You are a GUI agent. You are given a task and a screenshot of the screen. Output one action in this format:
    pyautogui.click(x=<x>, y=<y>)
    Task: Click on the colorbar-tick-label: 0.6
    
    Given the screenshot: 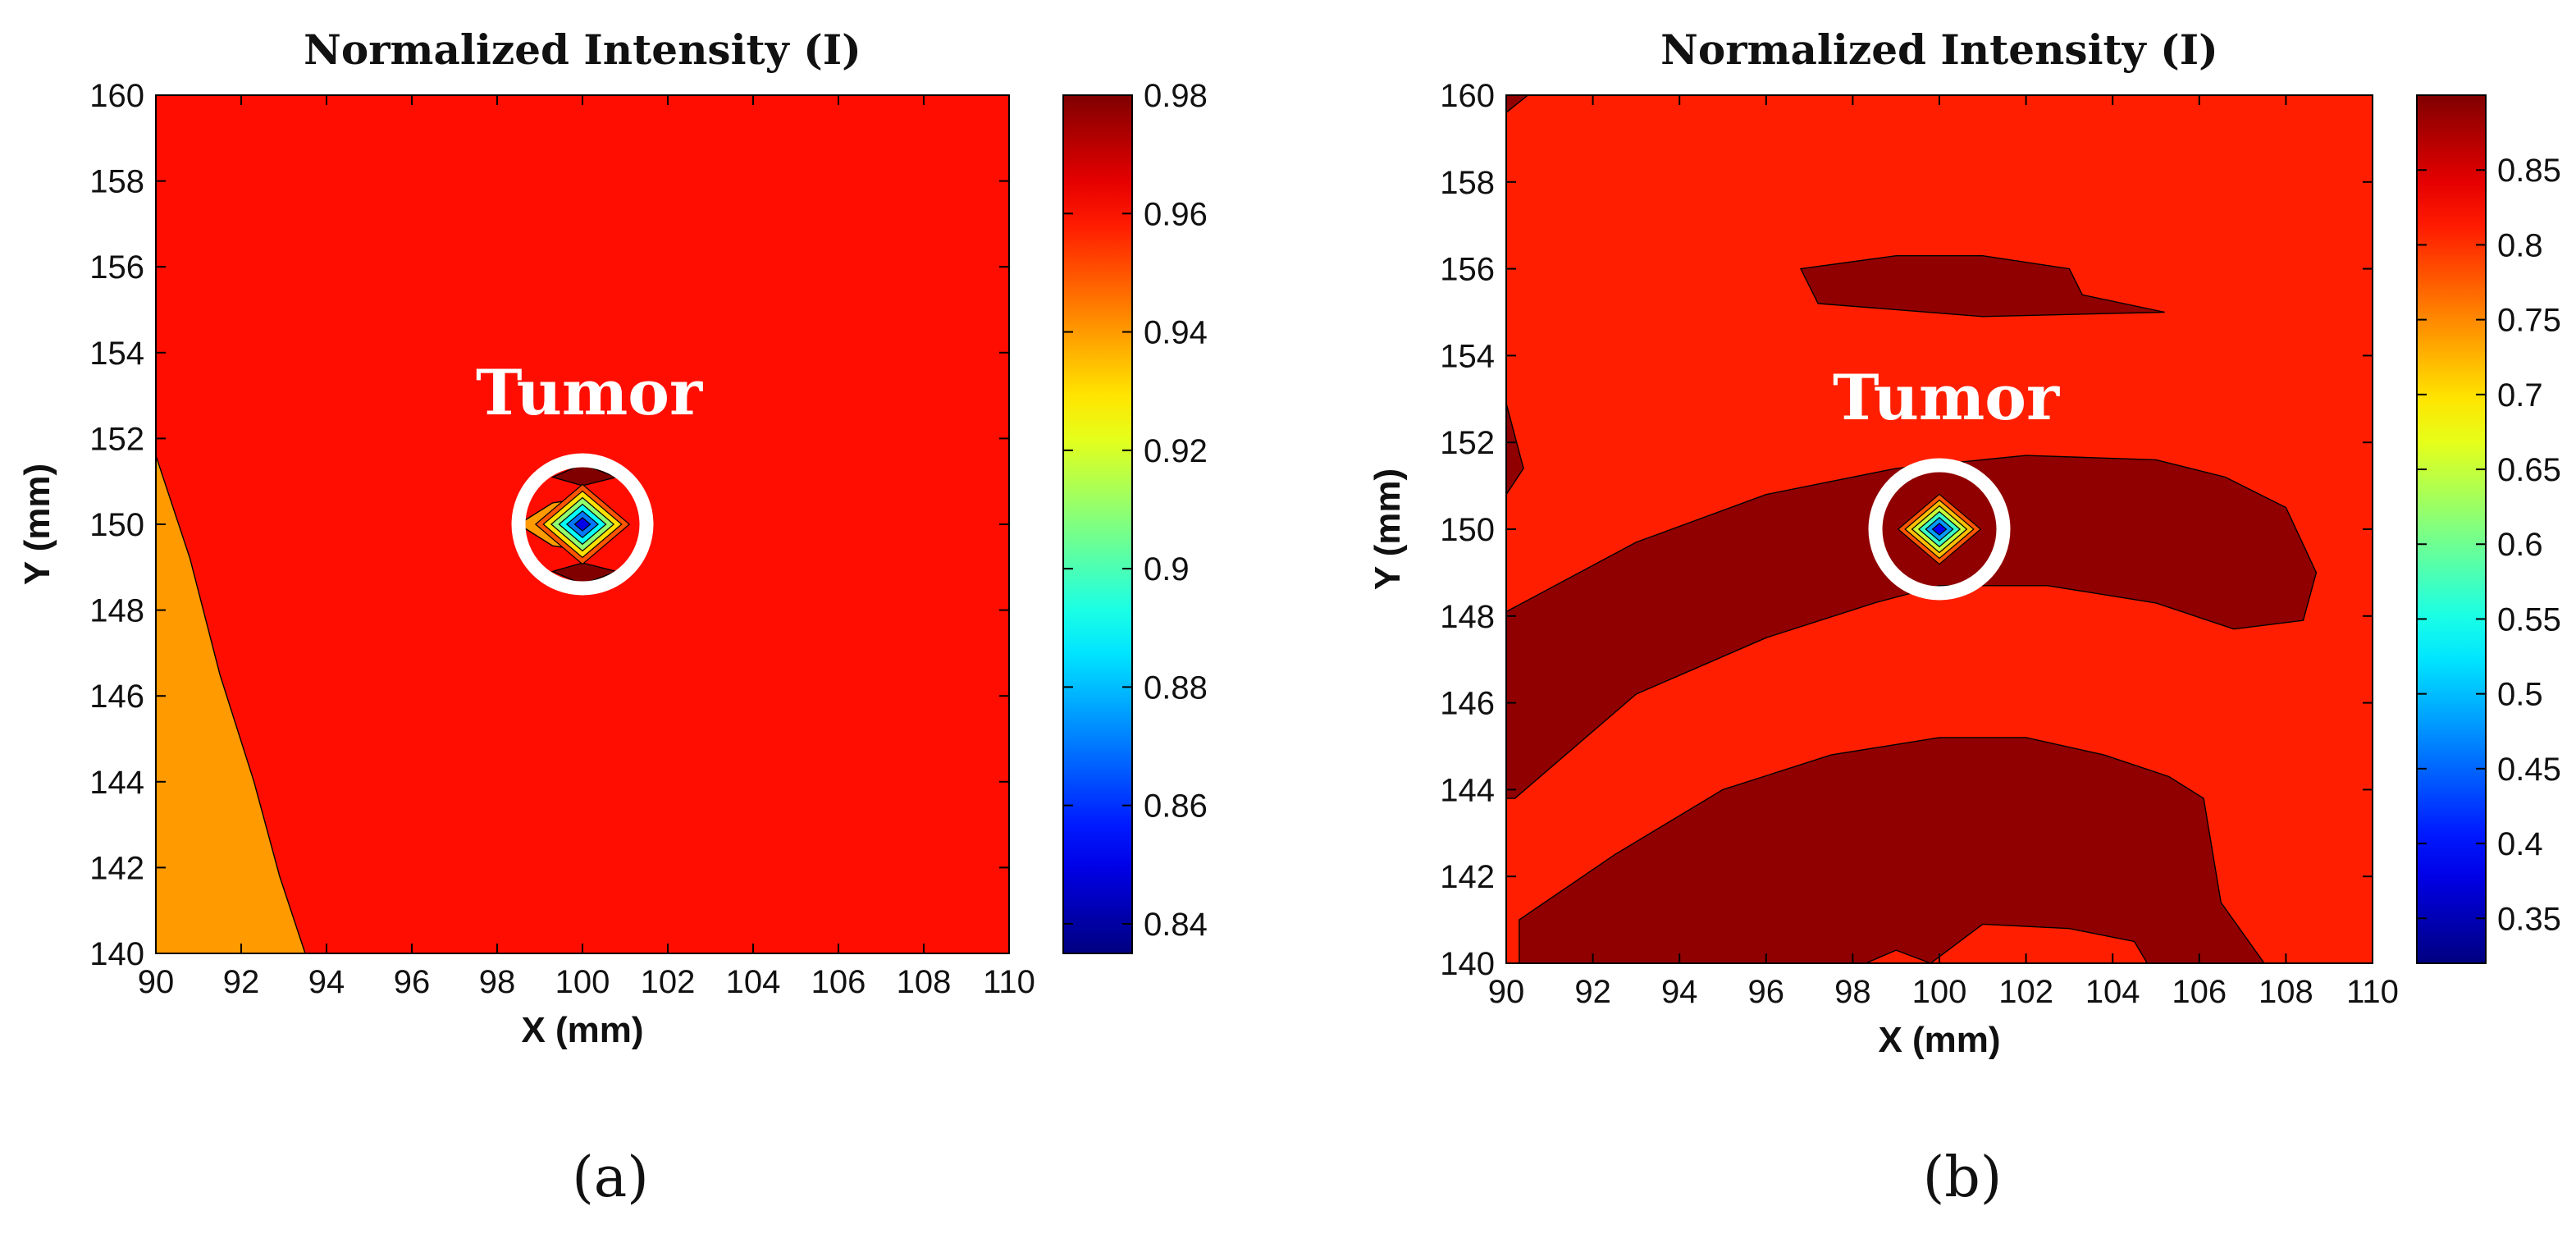 What is the action you would take?
    pyautogui.click(x=2520, y=545)
    